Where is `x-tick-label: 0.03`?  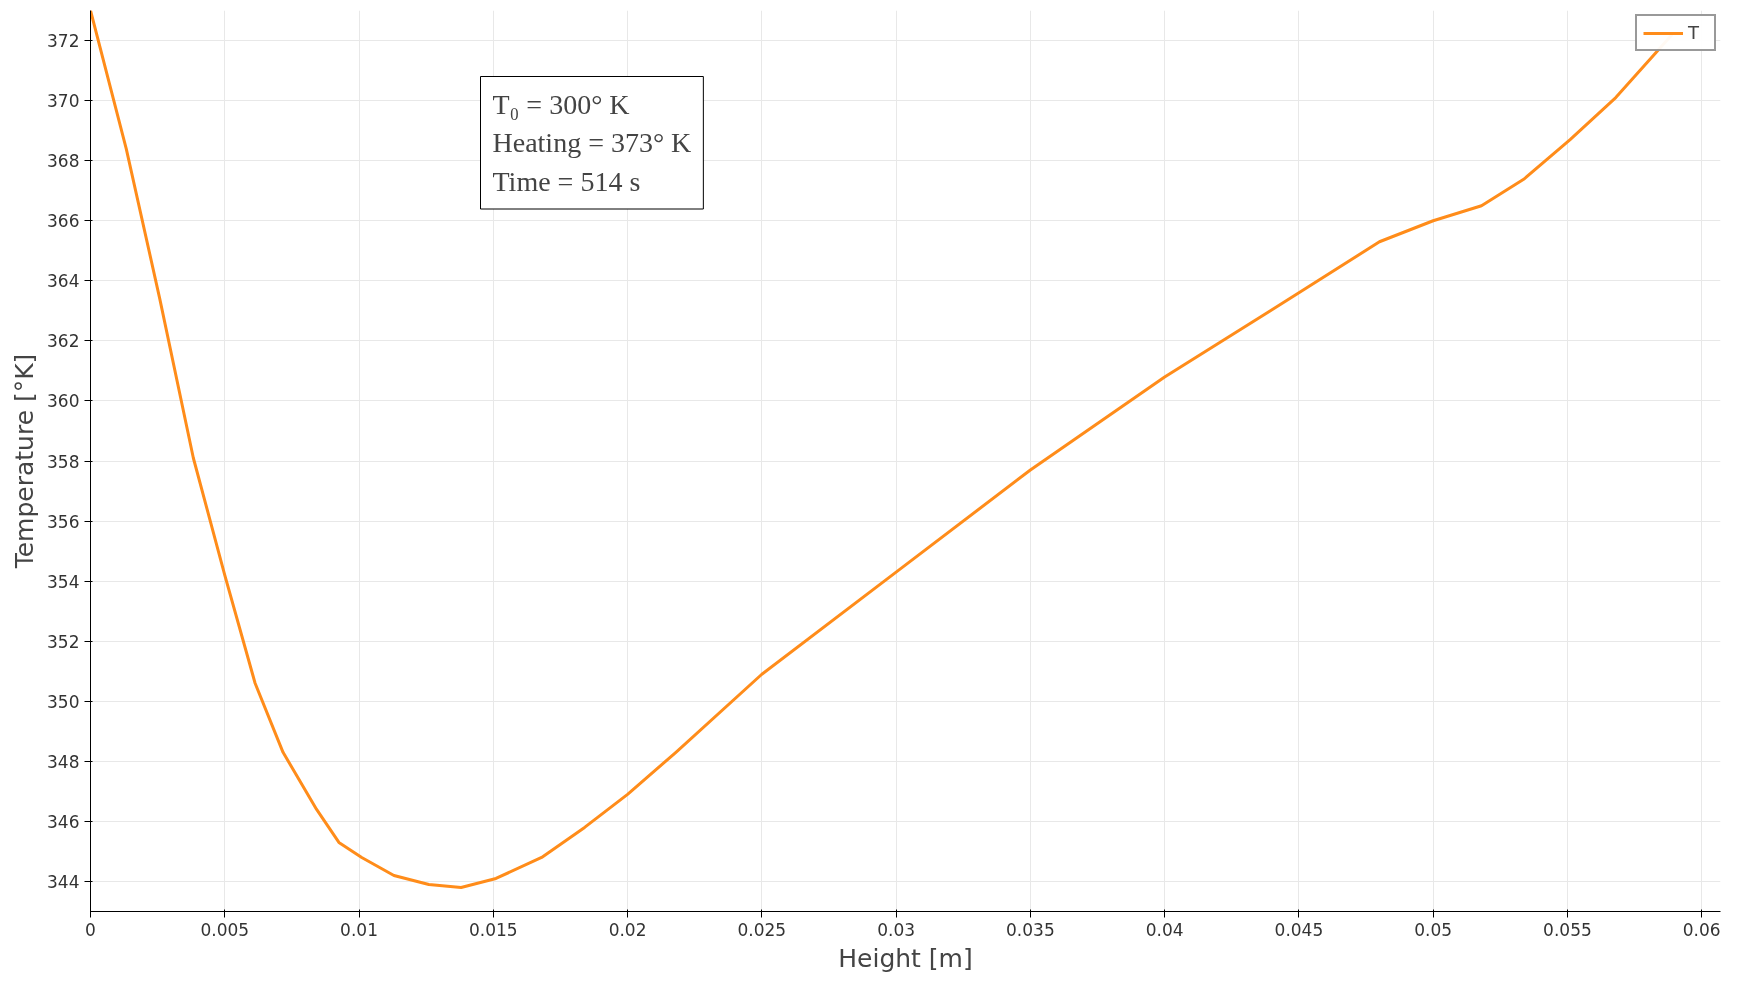 x-tick-label: 0.03 is located at coordinates (896, 929).